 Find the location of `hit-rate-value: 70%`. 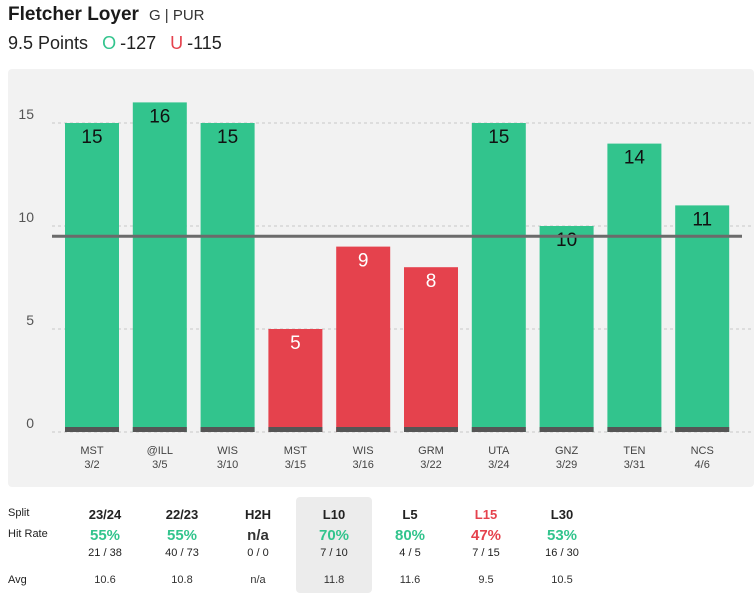

hit-rate-value: 70% is located at coordinates (334, 535).